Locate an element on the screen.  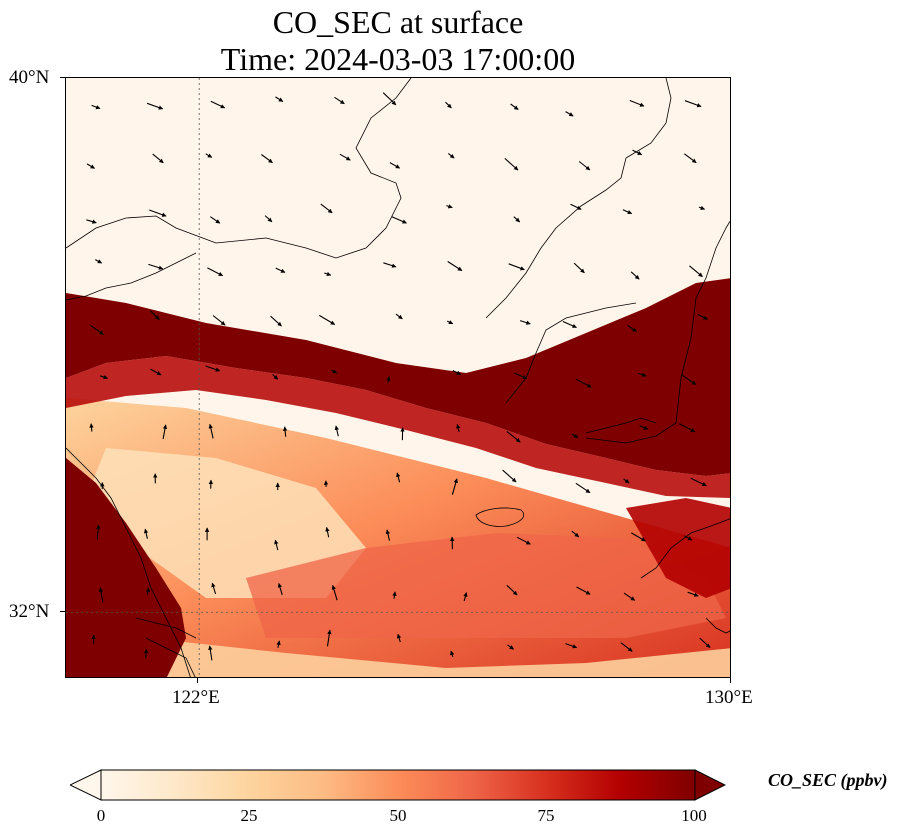
colorbar-tick-75: 75 is located at coordinates (546, 815).